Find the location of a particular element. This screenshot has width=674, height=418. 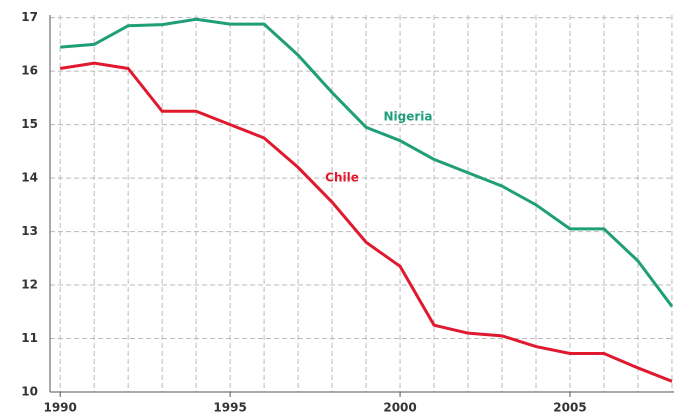

y-tick-label: 12 is located at coordinates (29, 285).